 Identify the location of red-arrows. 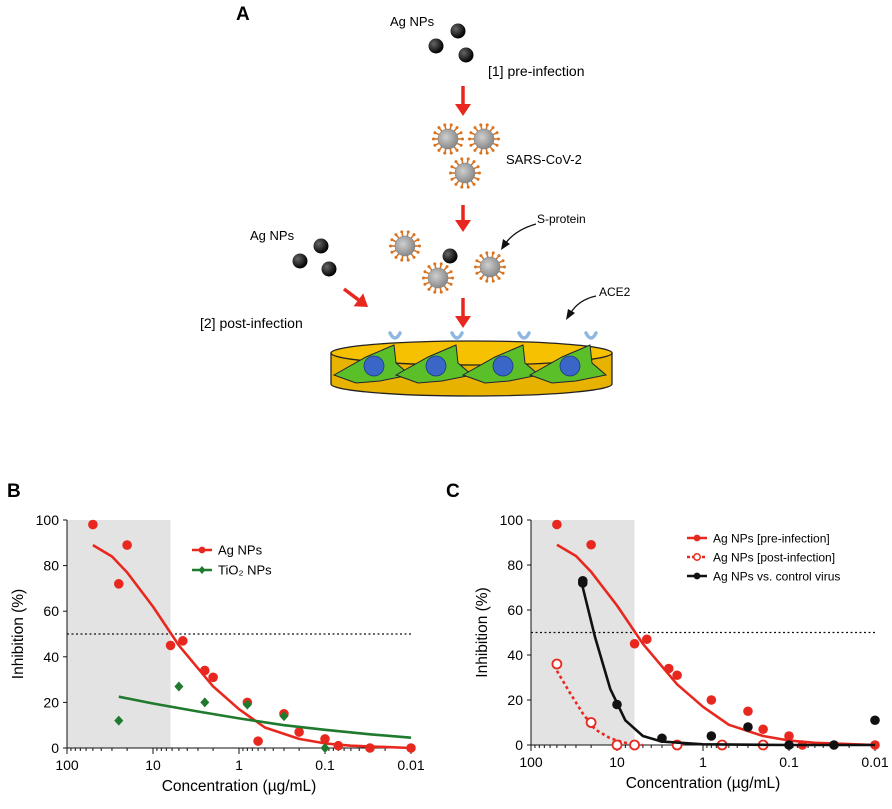
(406, 207).